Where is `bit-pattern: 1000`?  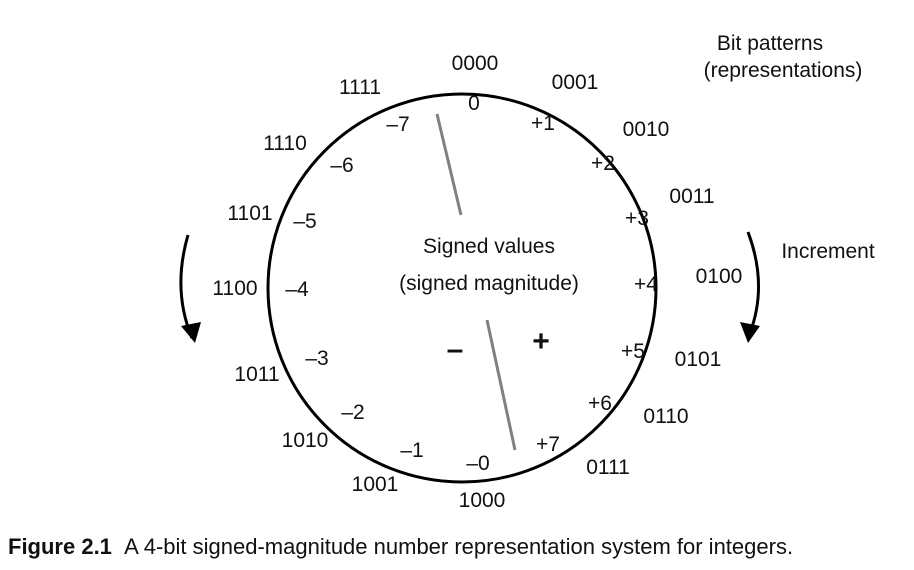
bit-pattern: 1000 is located at coordinates (482, 500).